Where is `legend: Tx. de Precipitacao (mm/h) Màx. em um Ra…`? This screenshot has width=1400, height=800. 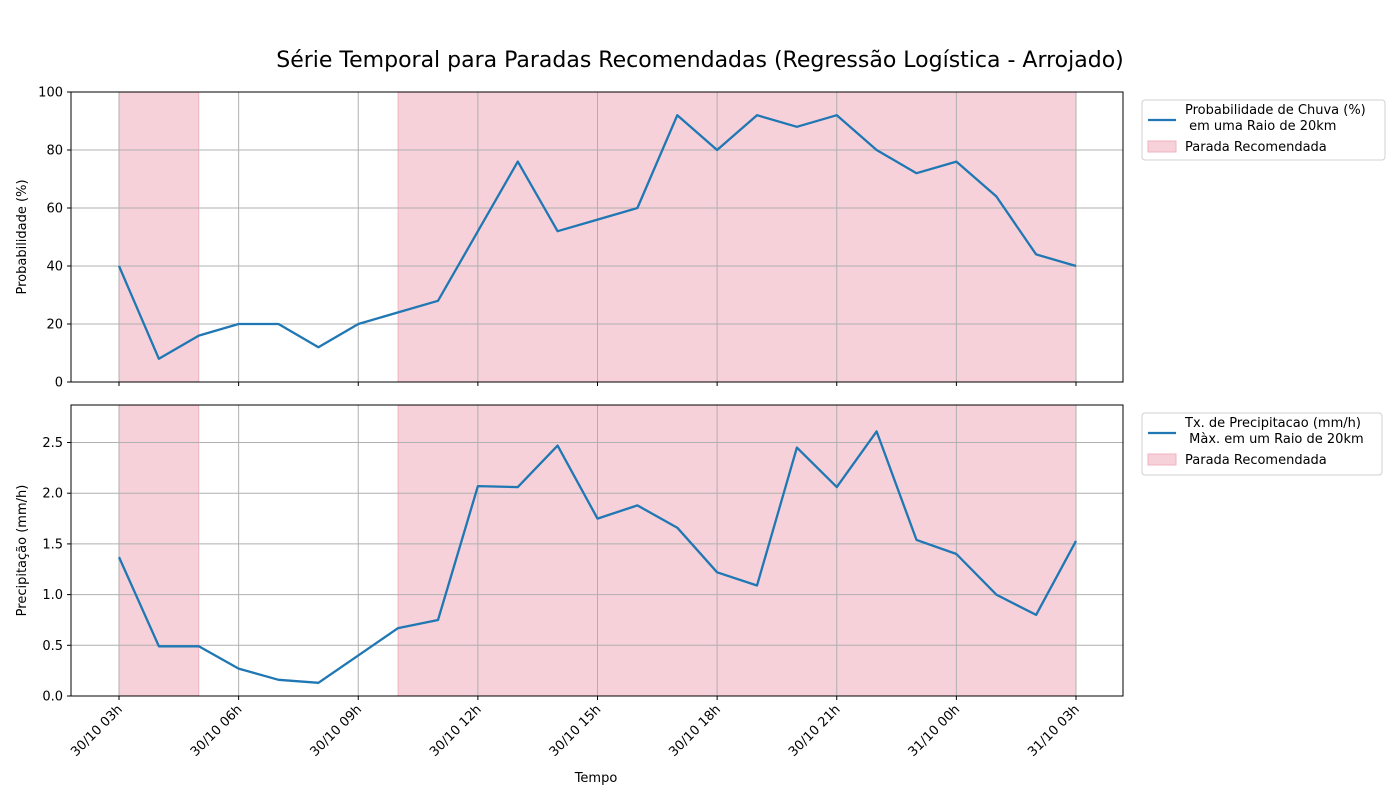
legend: Tx. de Precipitacao (mm/h) Màx. em um Ra… is located at coordinates (1262, 444).